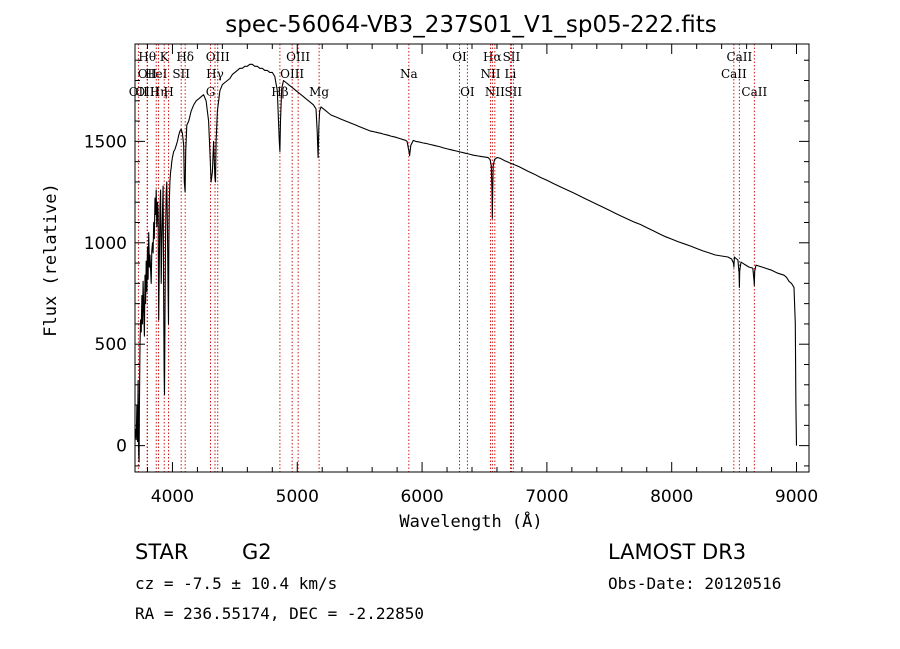 This screenshot has width=900, height=649. Describe the element at coordinates (257, 552) in the screenshot. I see `object-subclass: G2` at that location.